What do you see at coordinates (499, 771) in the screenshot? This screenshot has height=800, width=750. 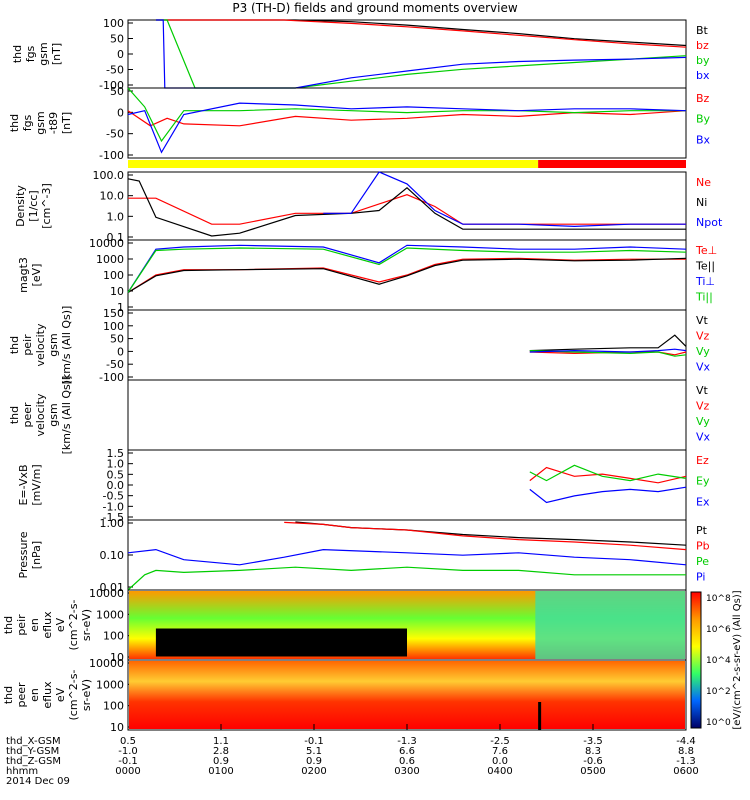 I see `x-axis-value: 0400` at bounding box center [499, 771].